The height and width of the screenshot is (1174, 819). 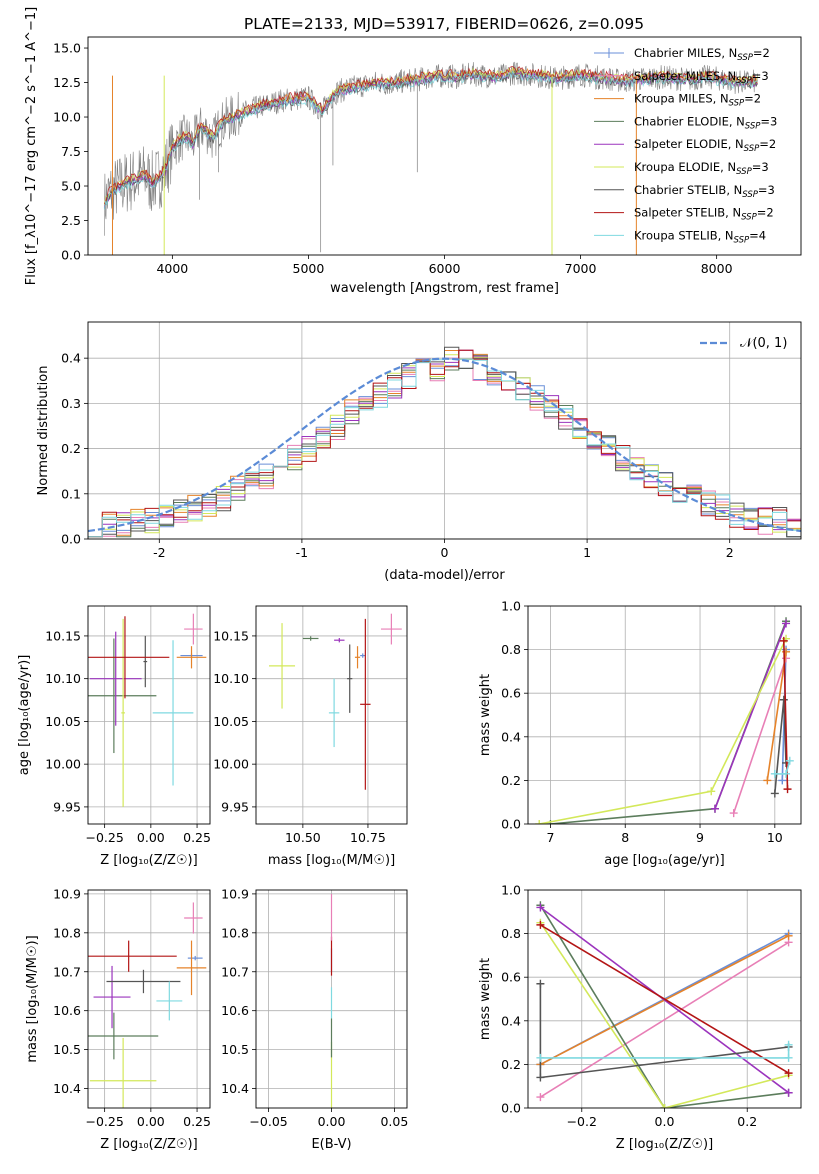 I want to click on x-tick-label: −0.2, so click(x=582, y=1121).